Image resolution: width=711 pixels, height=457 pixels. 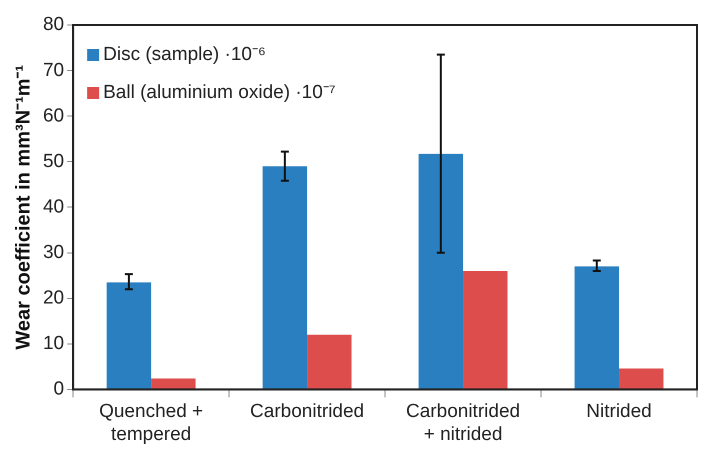 I want to click on y-tick-label: 30, so click(x=53, y=252).